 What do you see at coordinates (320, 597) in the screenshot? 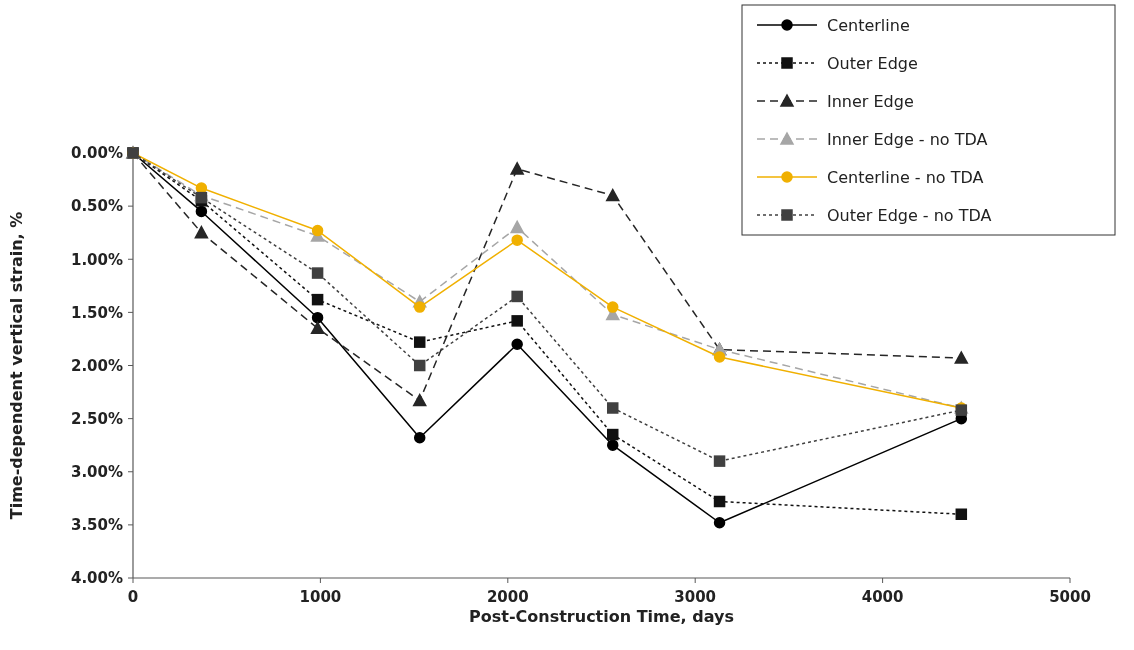
I see `x-tick-label: 1000` at bounding box center [320, 597].